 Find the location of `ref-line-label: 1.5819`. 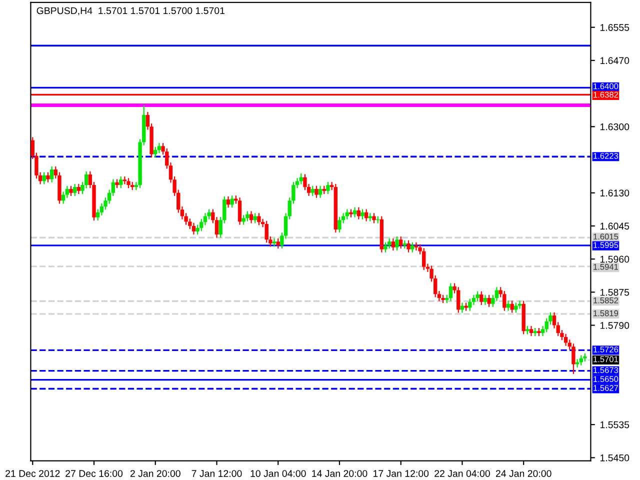

ref-line-label: 1.5819 is located at coordinates (606, 313).